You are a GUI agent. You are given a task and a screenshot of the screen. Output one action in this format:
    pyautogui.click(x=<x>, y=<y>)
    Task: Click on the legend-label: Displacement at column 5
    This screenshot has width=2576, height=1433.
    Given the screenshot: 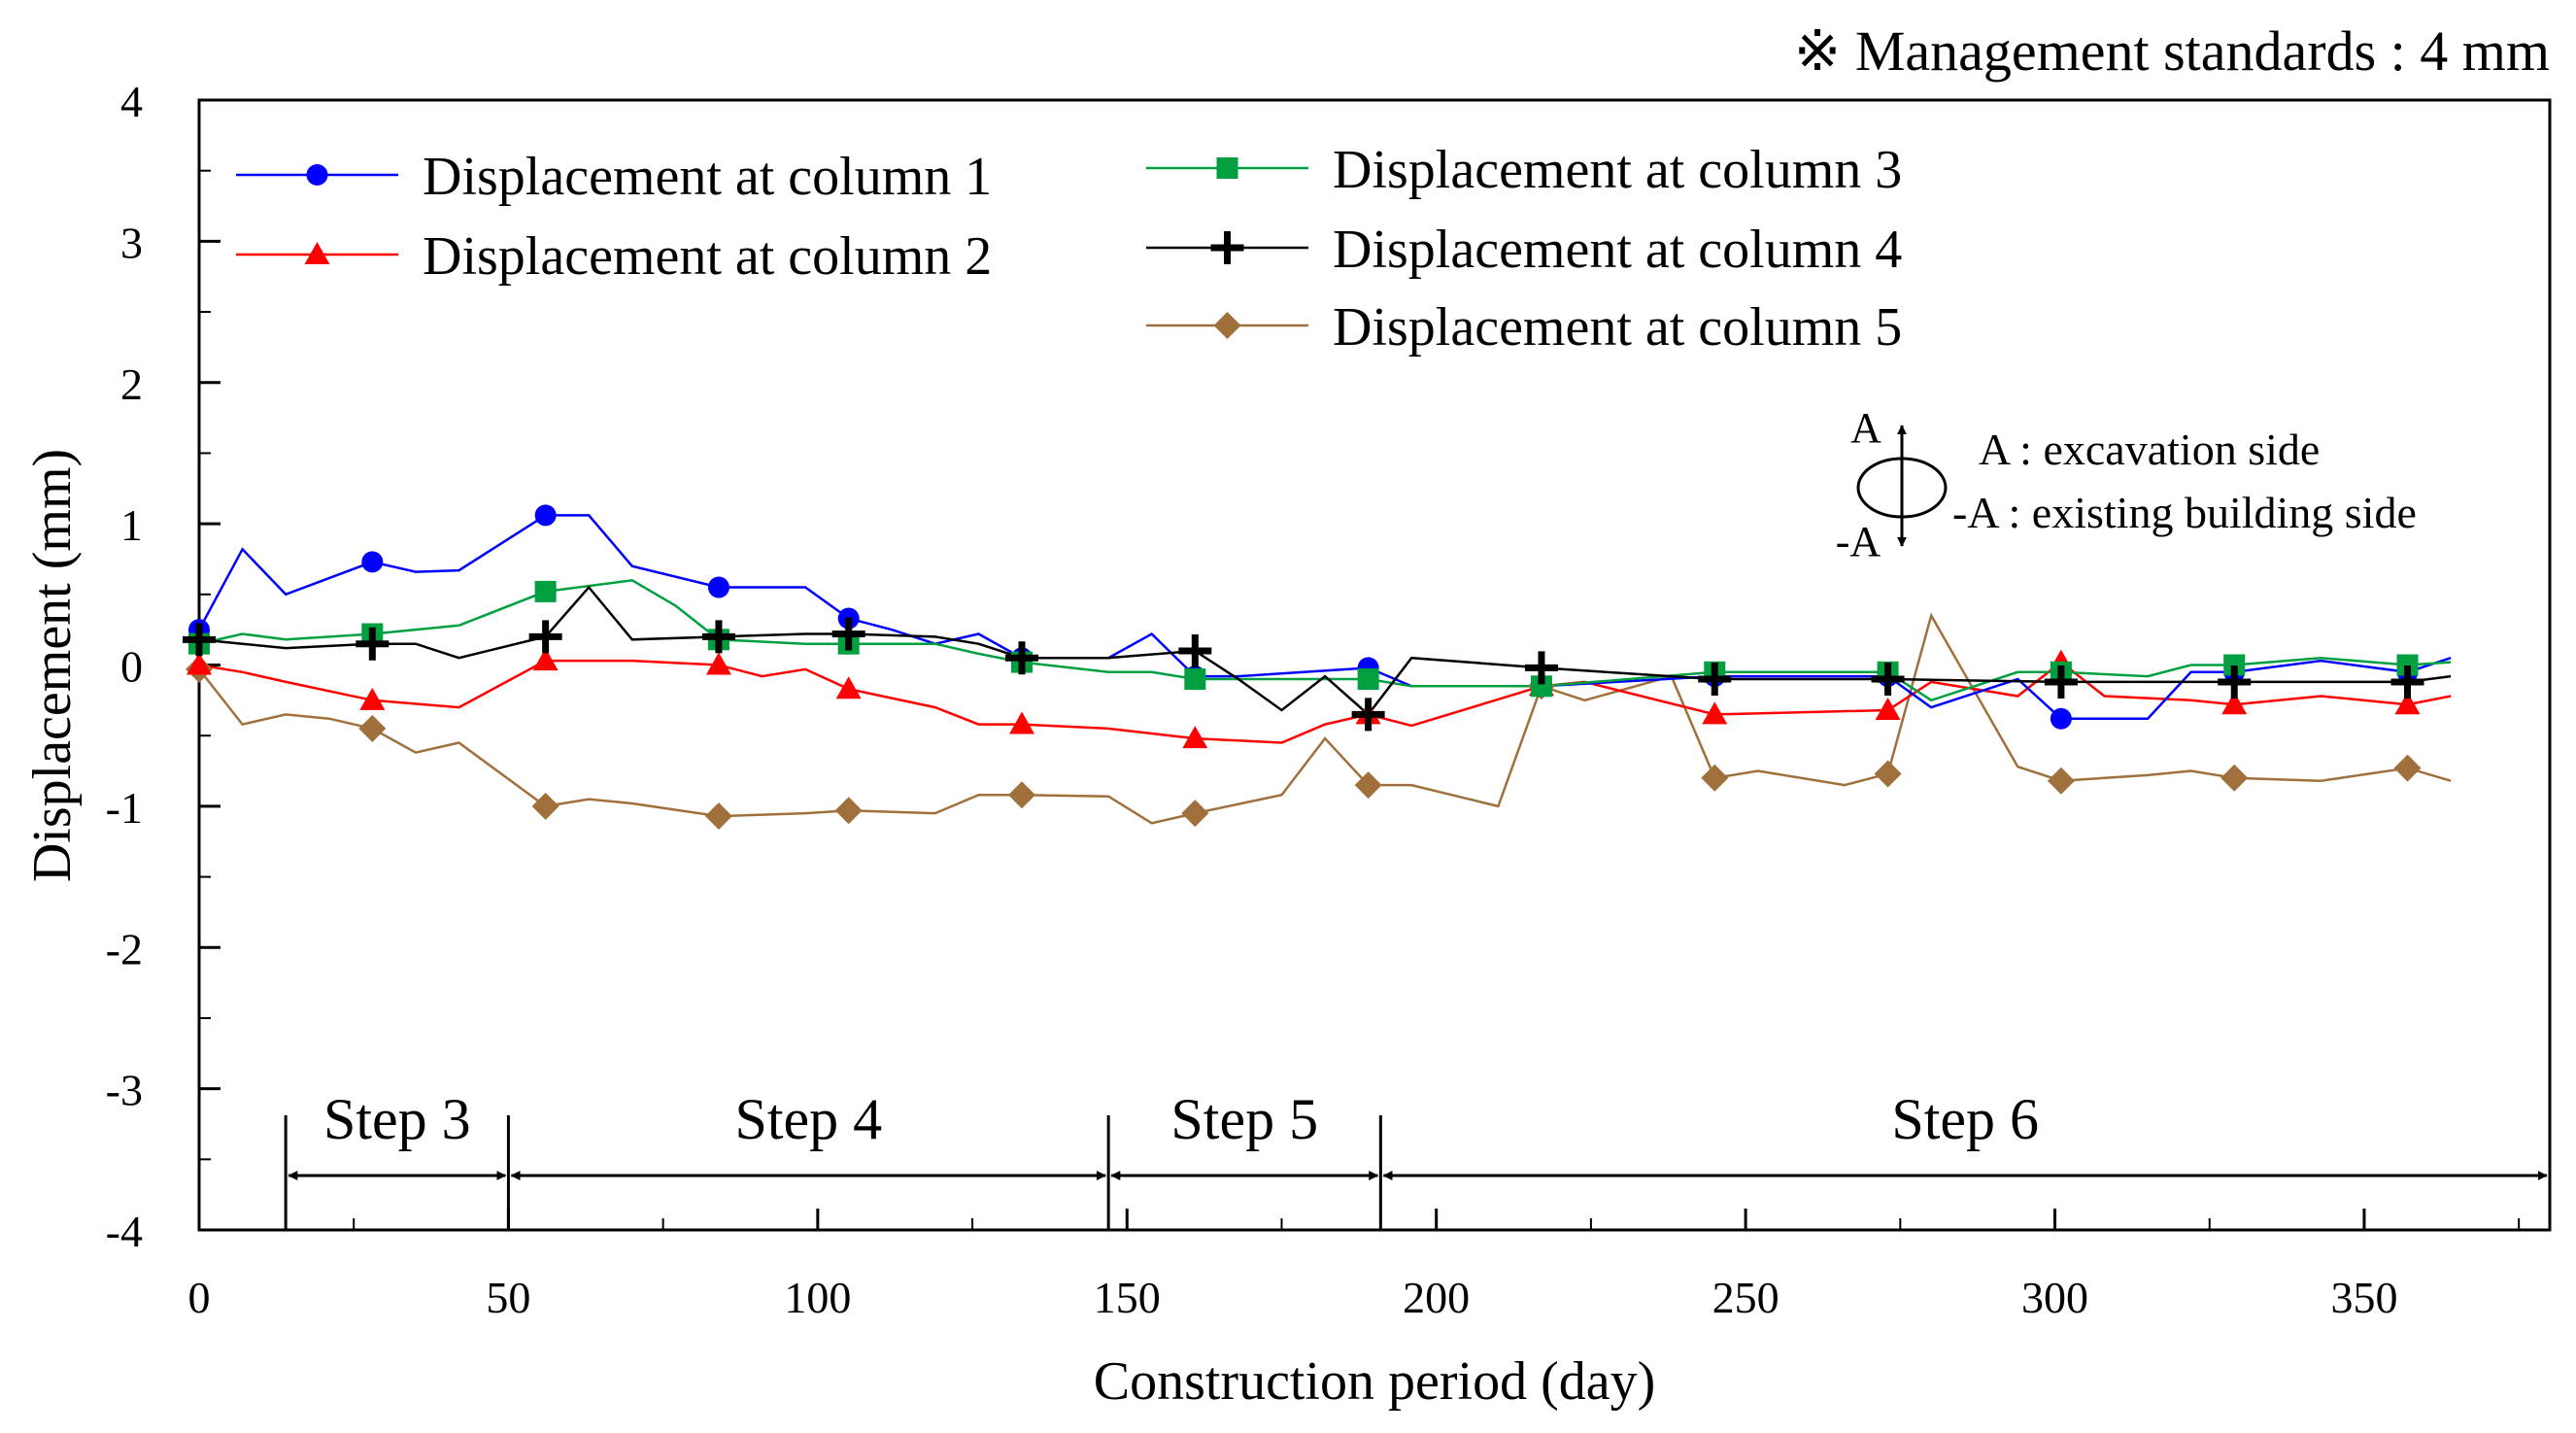 What is the action you would take?
    pyautogui.click(x=1617, y=327)
    